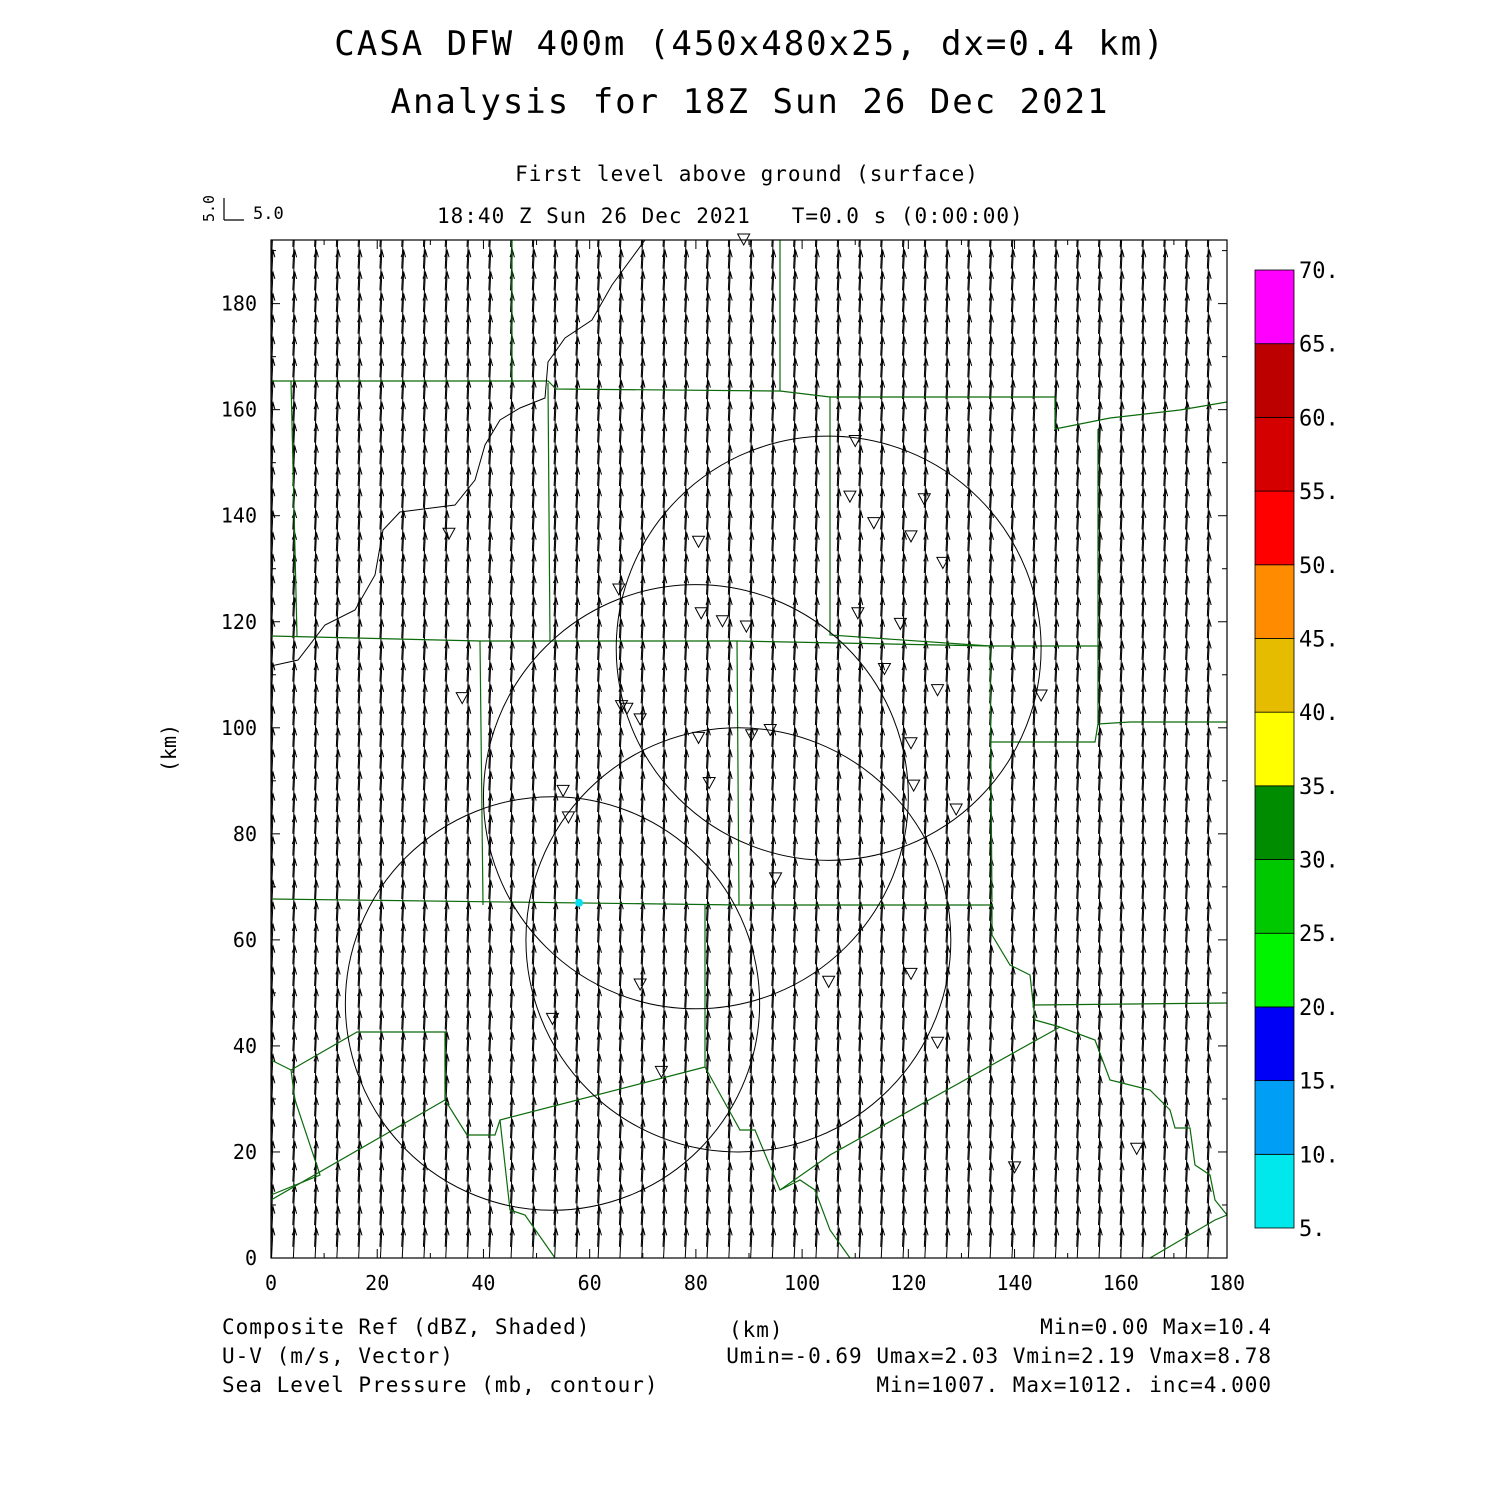 The width and height of the screenshot is (1500, 1500). I want to click on y-tick-label: 0, so click(251, 1258).